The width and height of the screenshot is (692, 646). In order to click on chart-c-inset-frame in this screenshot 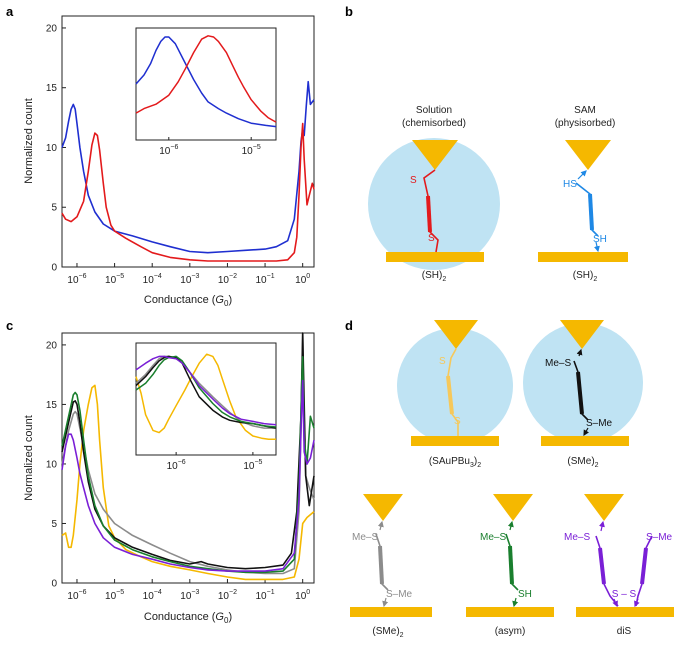, I will do `click(206, 399)`.